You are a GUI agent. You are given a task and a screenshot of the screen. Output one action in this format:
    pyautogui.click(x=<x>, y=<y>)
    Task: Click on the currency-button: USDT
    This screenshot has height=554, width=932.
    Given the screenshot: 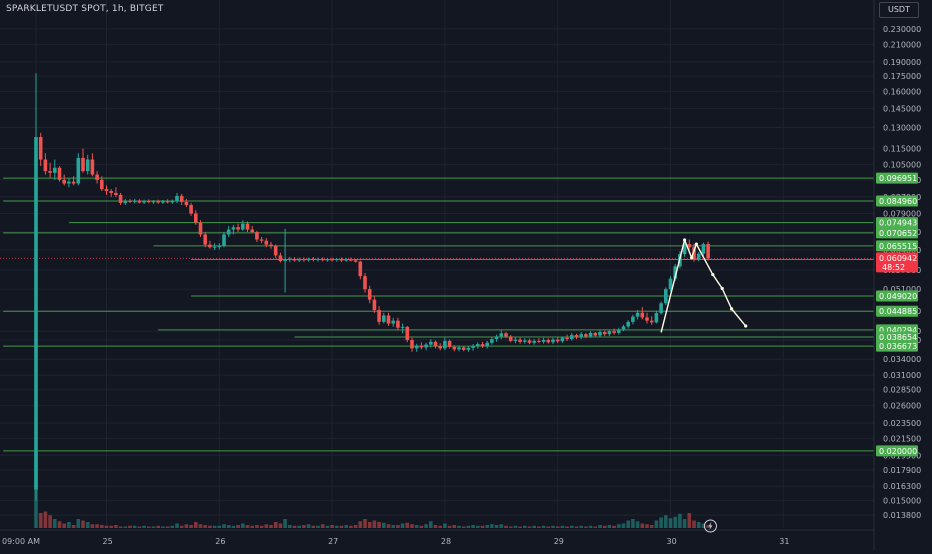 What is the action you would take?
    pyautogui.click(x=899, y=10)
    